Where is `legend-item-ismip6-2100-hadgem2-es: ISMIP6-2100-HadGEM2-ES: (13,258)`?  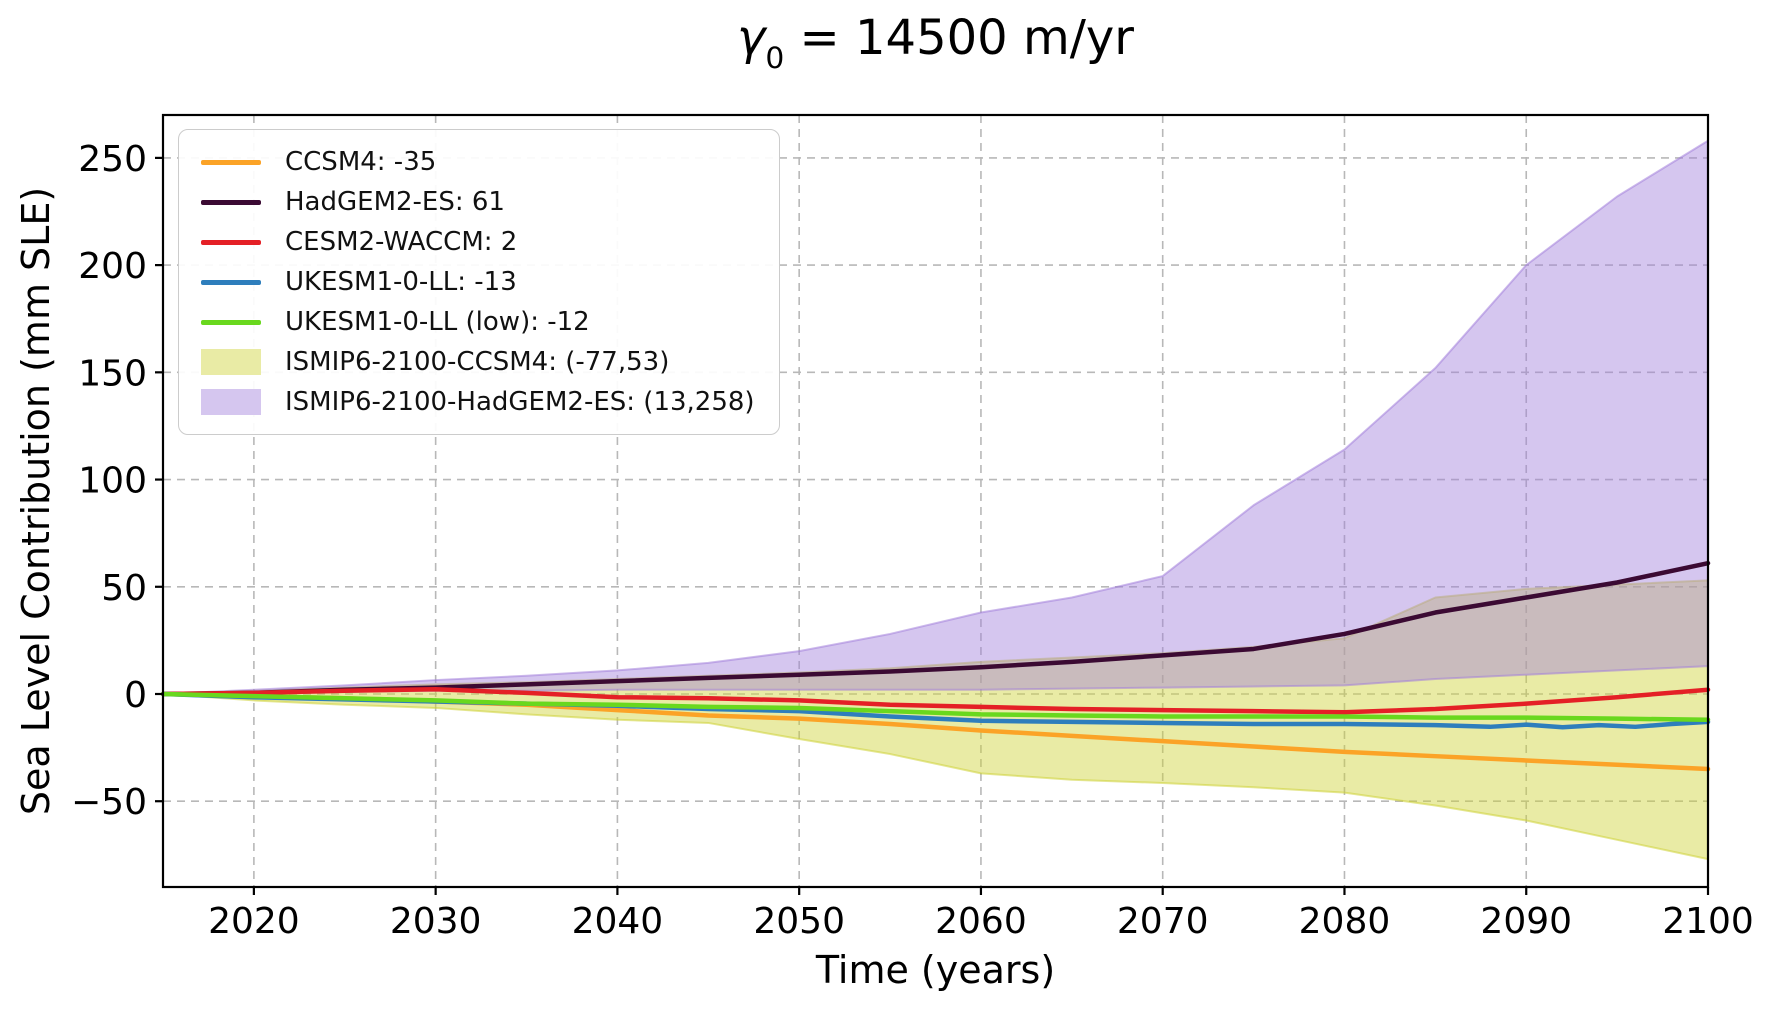 legend-item-ismip6-2100-hadgem2-es: ISMIP6-2100-HadGEM2-ES: (13,258) is located at coordinates (478, 402).